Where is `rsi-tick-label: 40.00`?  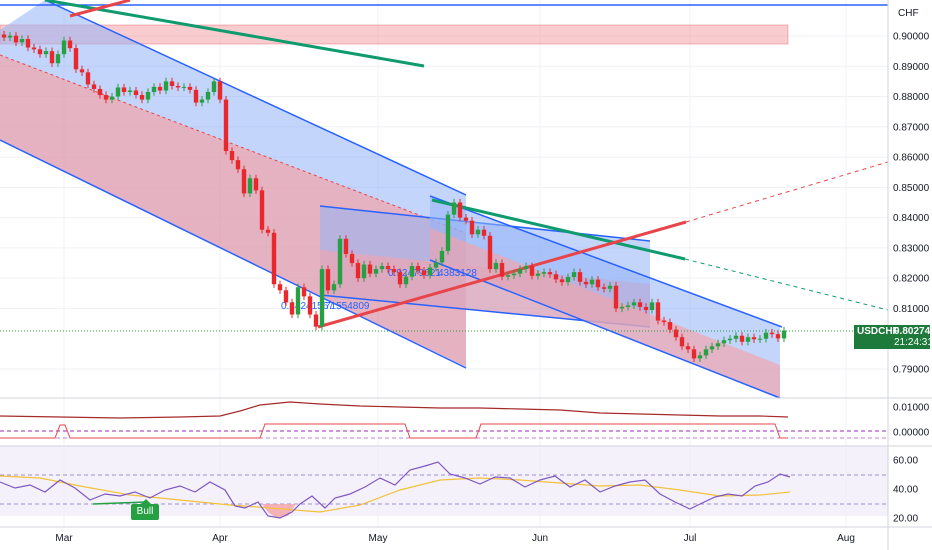 rsi-tick-label: 40.00 is located at coordinates (905, 490).